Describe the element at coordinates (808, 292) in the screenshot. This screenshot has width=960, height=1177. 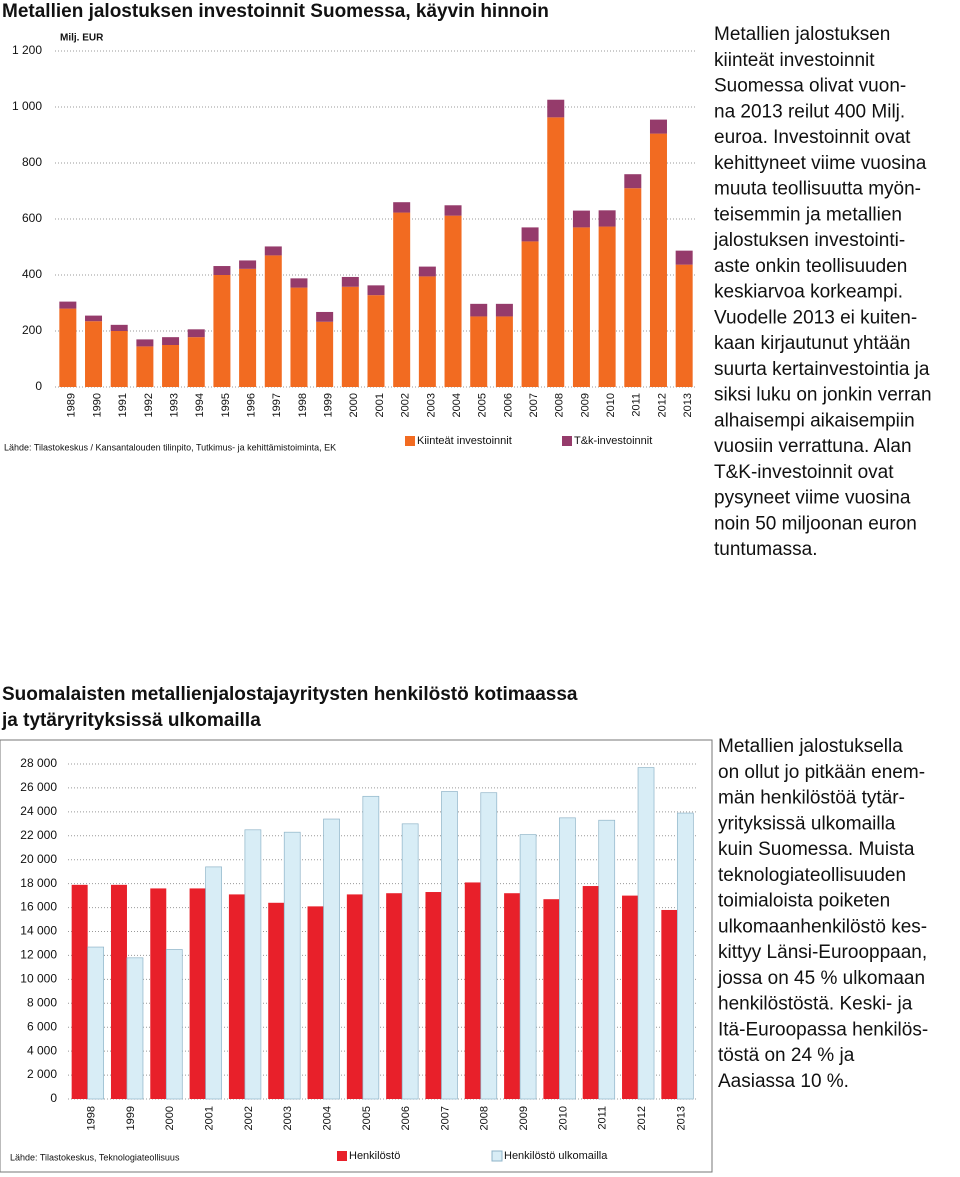
I see `paragraph-line: keskiarvoa korkeampi.` at that location.